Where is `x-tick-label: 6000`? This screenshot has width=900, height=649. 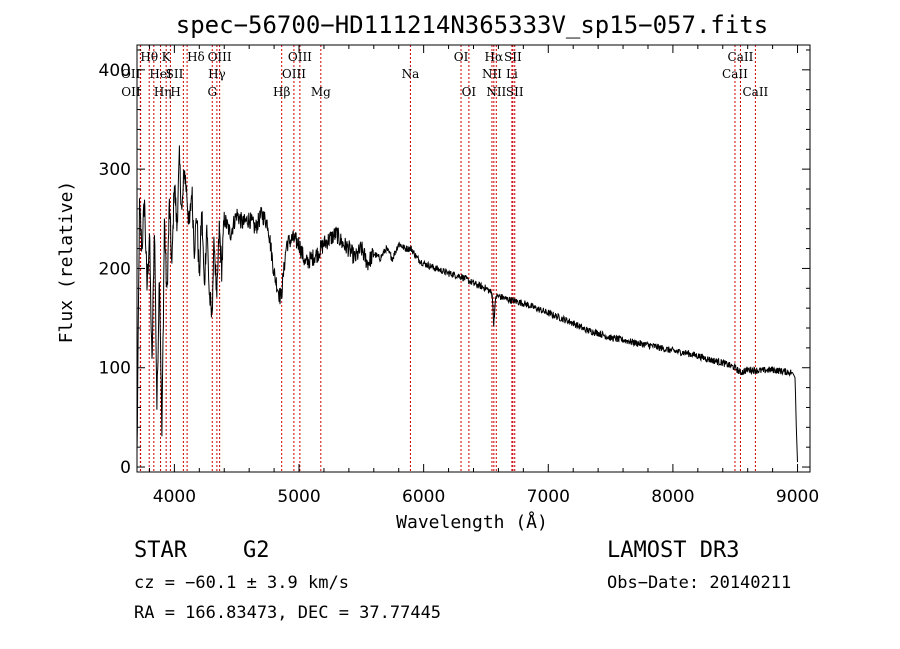
x-tick-label: 6000 is located at coordinates (423, 497).